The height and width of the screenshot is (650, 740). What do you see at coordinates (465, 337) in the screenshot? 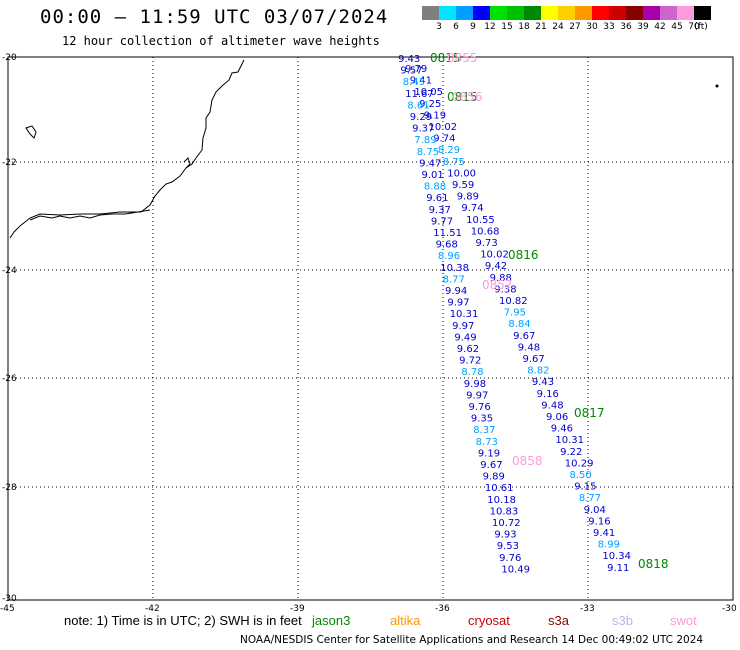
I see `wave-height-value: 9.49` at bounding box center [465, 337].